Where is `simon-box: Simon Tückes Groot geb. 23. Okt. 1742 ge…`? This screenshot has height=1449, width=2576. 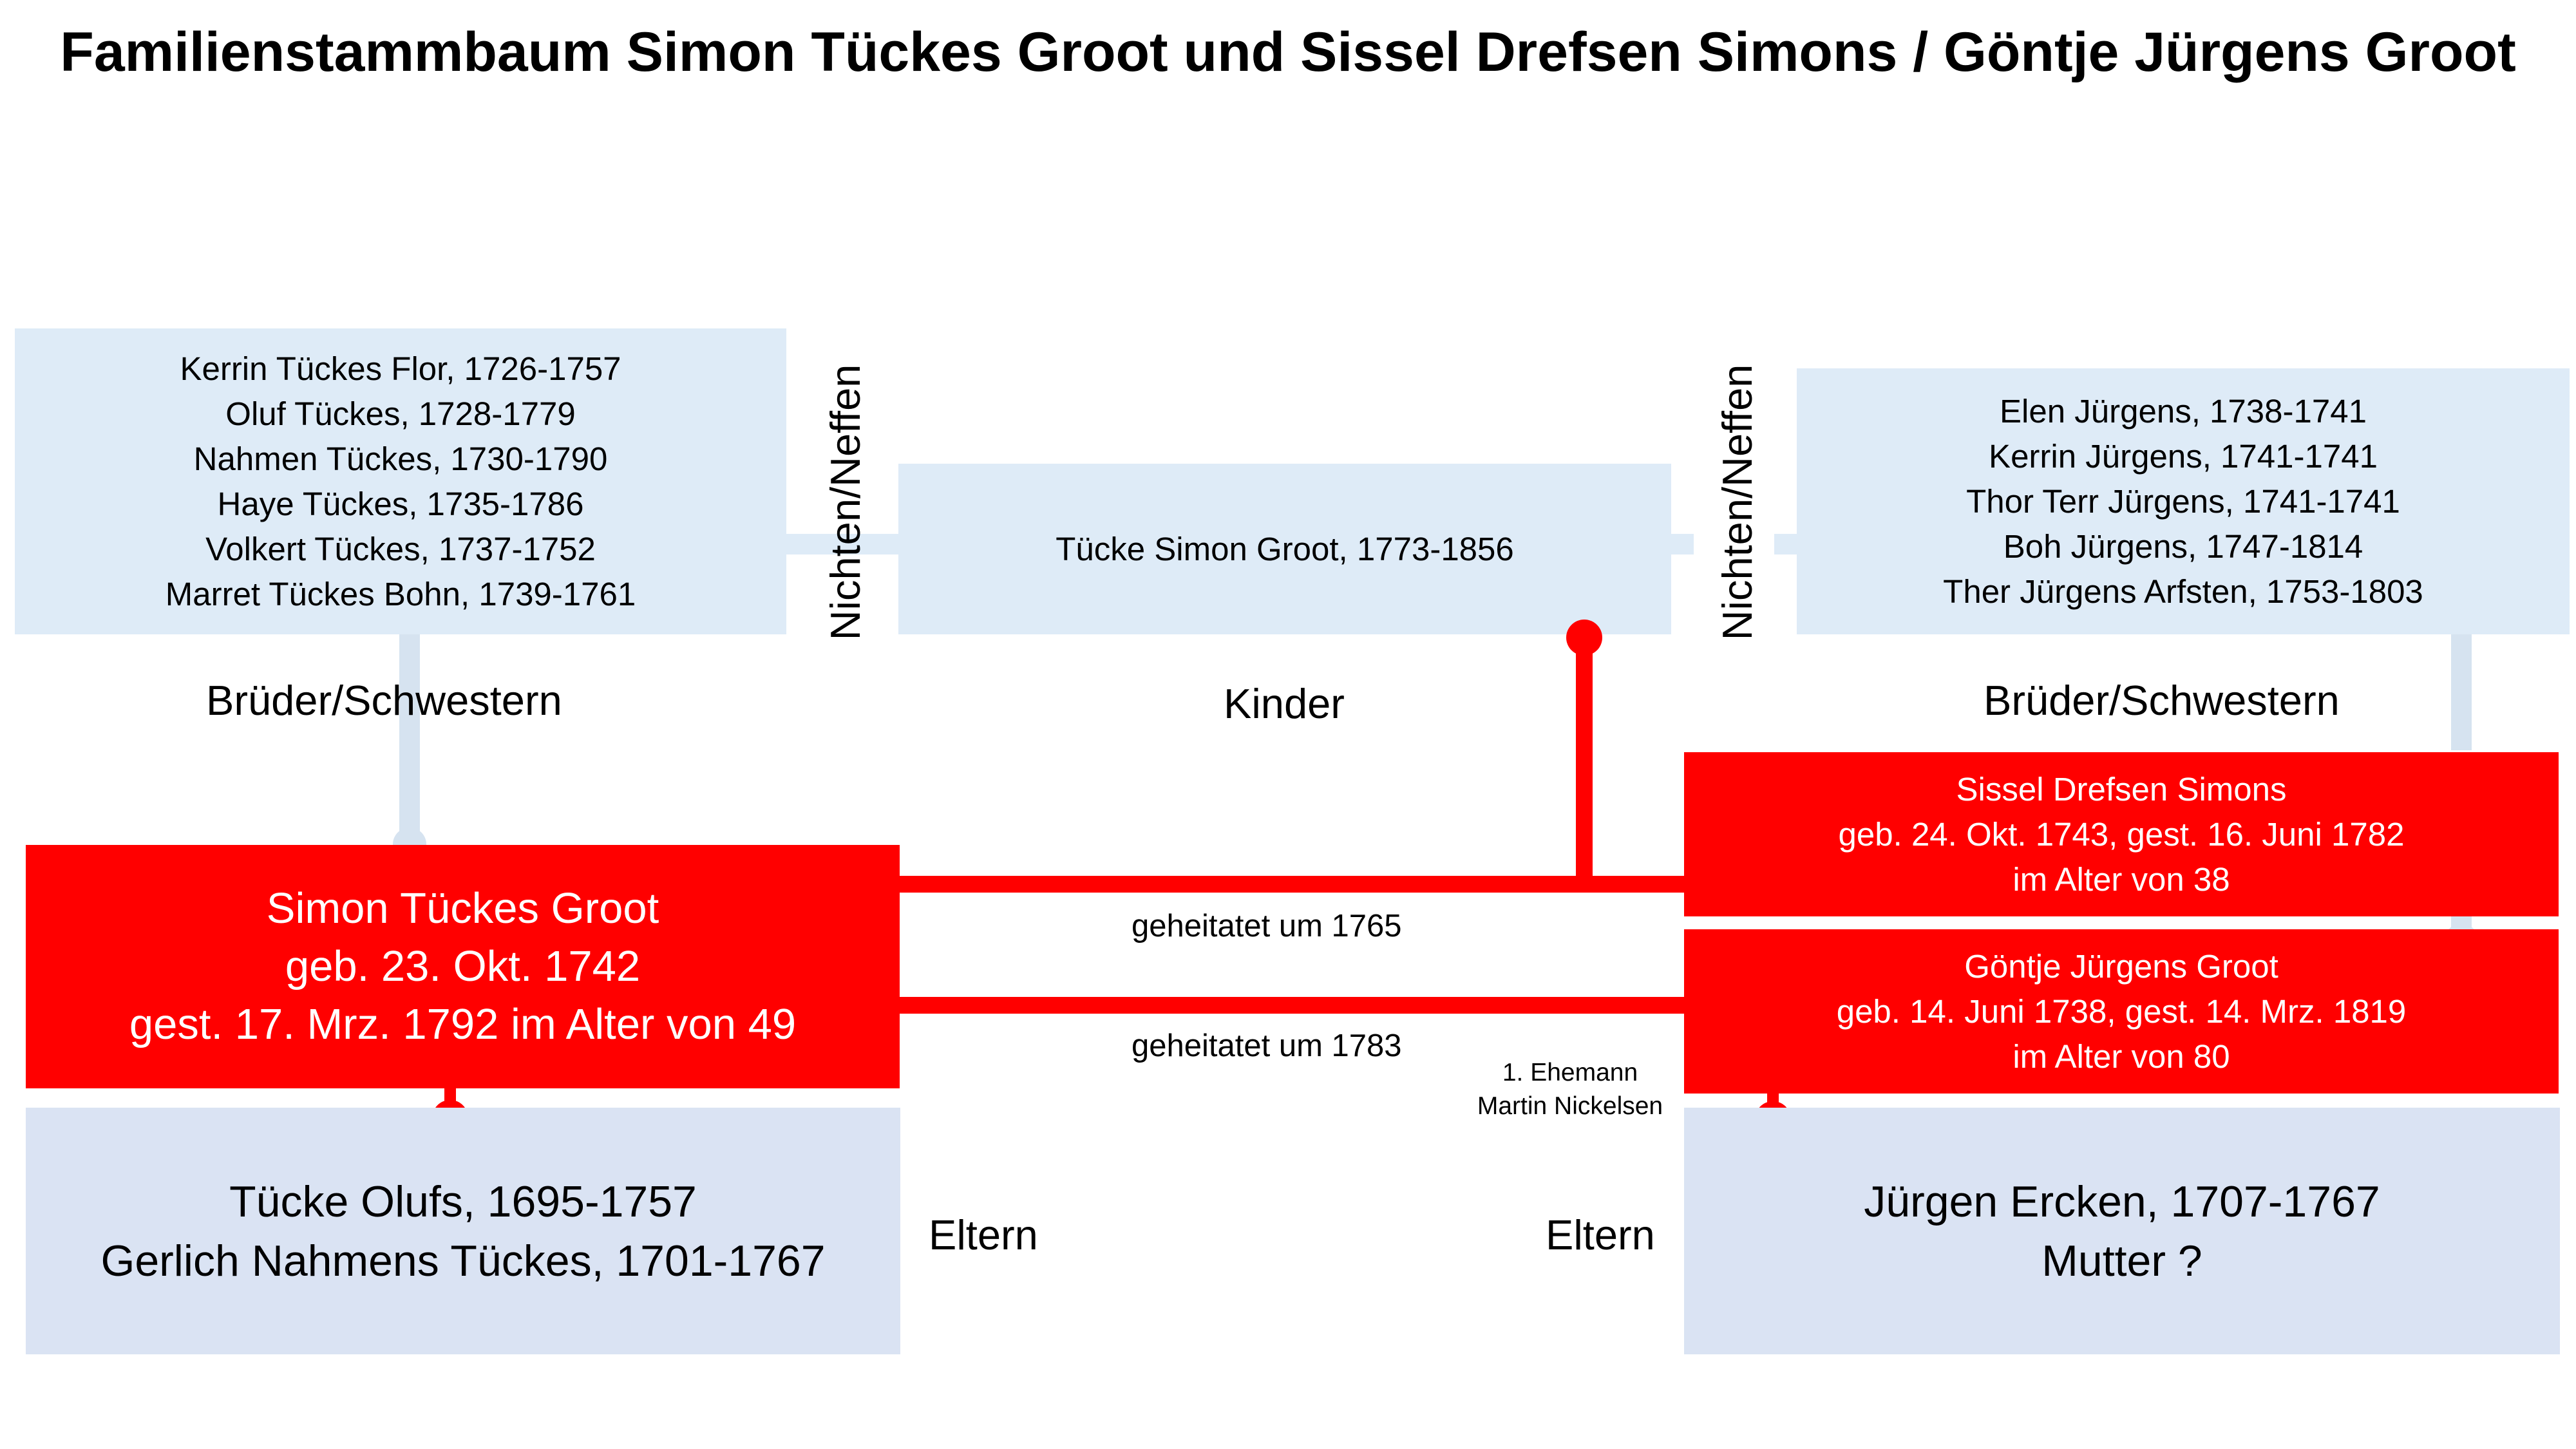
simon-box: Simon Tückes Groot geb. 23. Okt. 1742 ge… is located at coordinates (463, 967).